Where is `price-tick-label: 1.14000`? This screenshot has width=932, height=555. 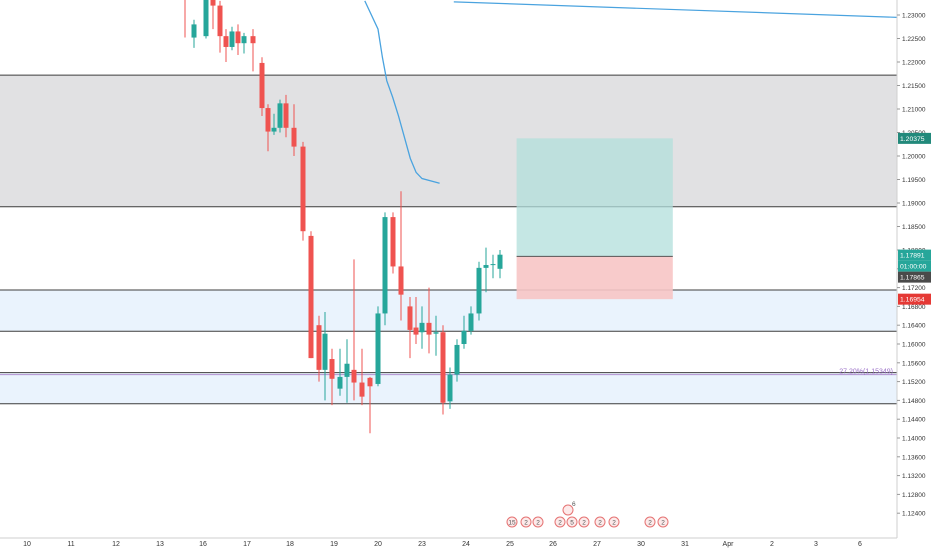 price-tick-label: 1.14000 is located at coordinates (914, 439).